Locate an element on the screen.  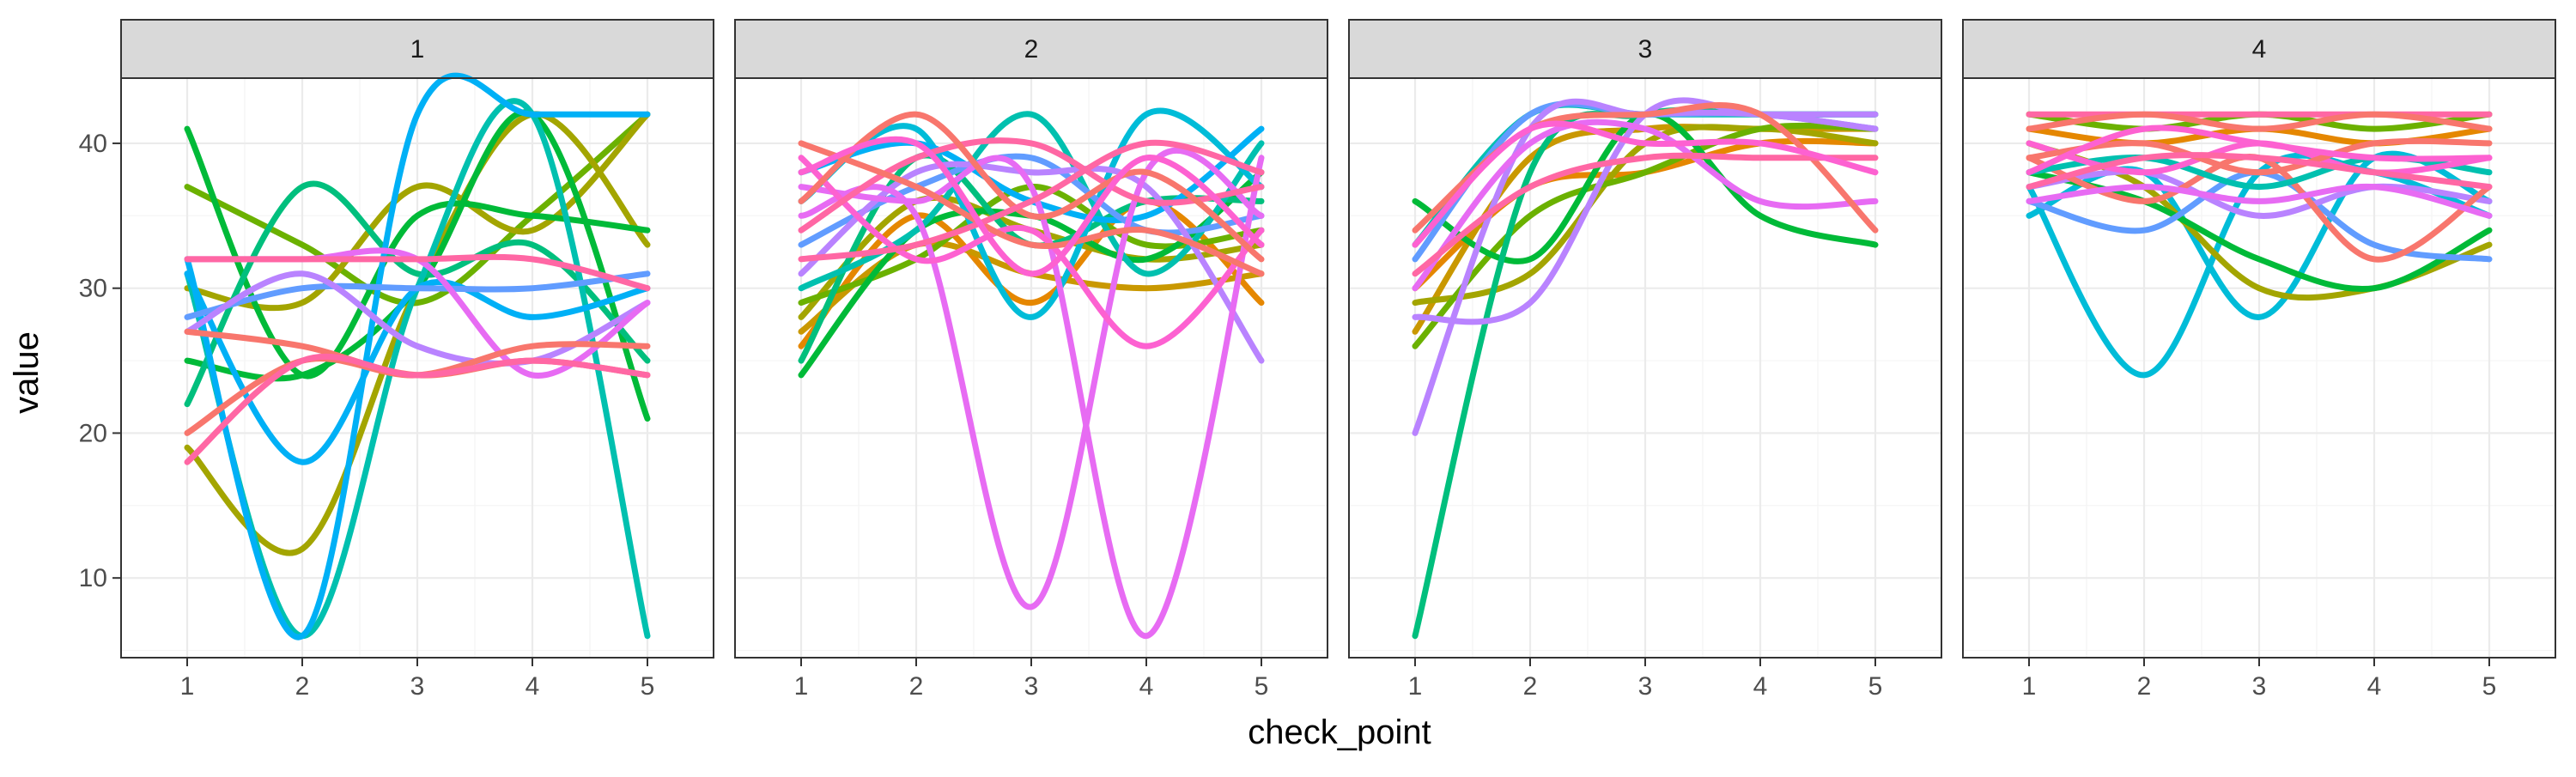
y-tick-label: 10 is located at coordinates (93, 578).